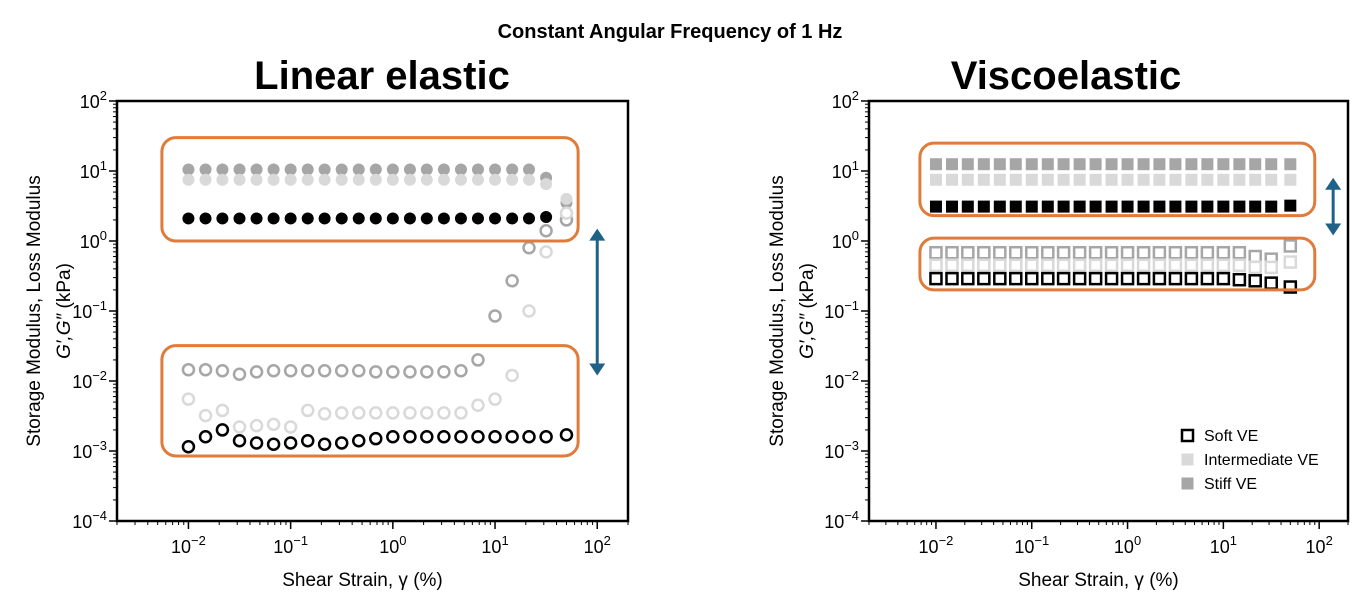  What do you see at coordinates (1249, 460) in the screenshot?
I see `legend: Soft VE Intermediate VE Stiff VE` at bounding box center [1249, 460].